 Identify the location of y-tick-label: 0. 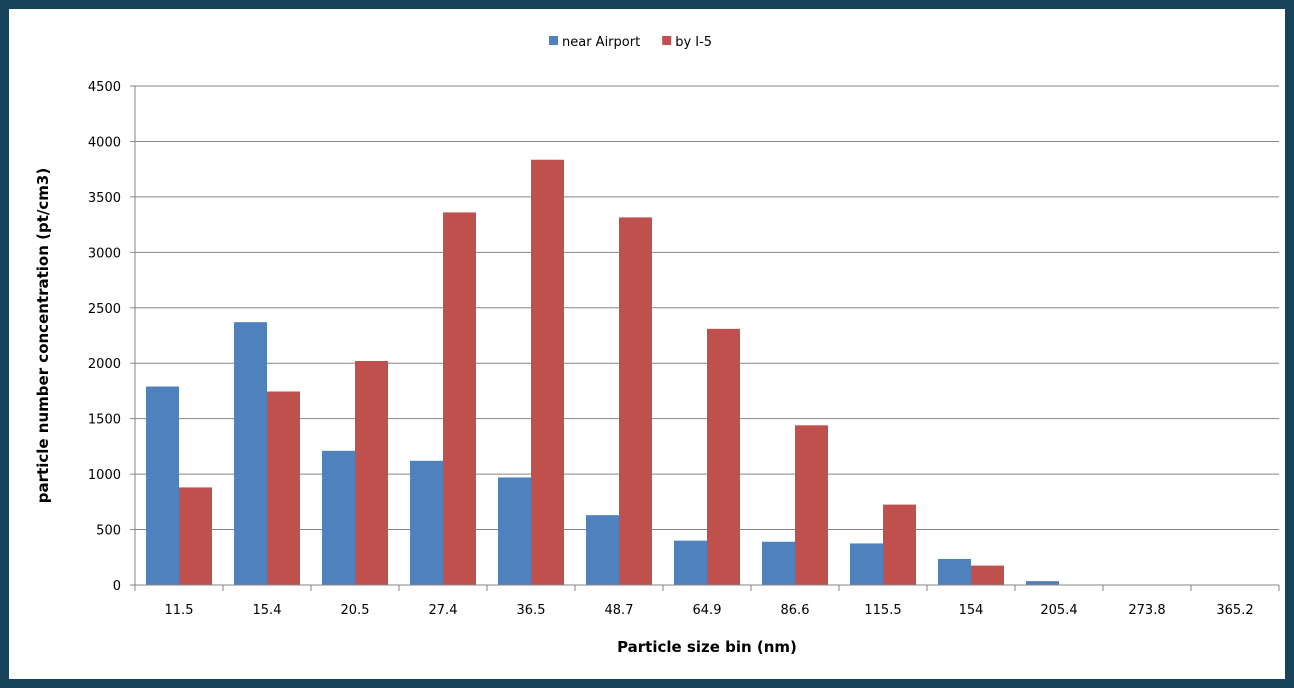
(117, 586).